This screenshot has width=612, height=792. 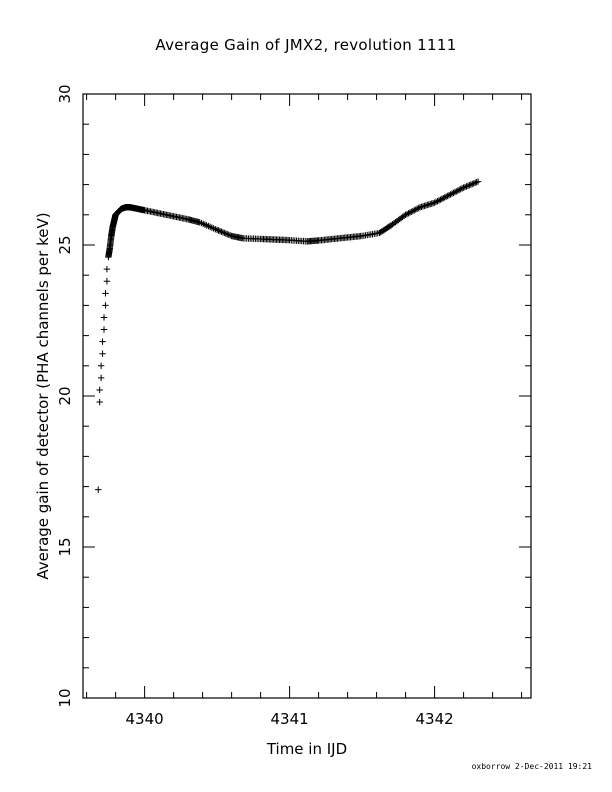 I want to click on y-tick-label: 25, so click(x=65, y=244).